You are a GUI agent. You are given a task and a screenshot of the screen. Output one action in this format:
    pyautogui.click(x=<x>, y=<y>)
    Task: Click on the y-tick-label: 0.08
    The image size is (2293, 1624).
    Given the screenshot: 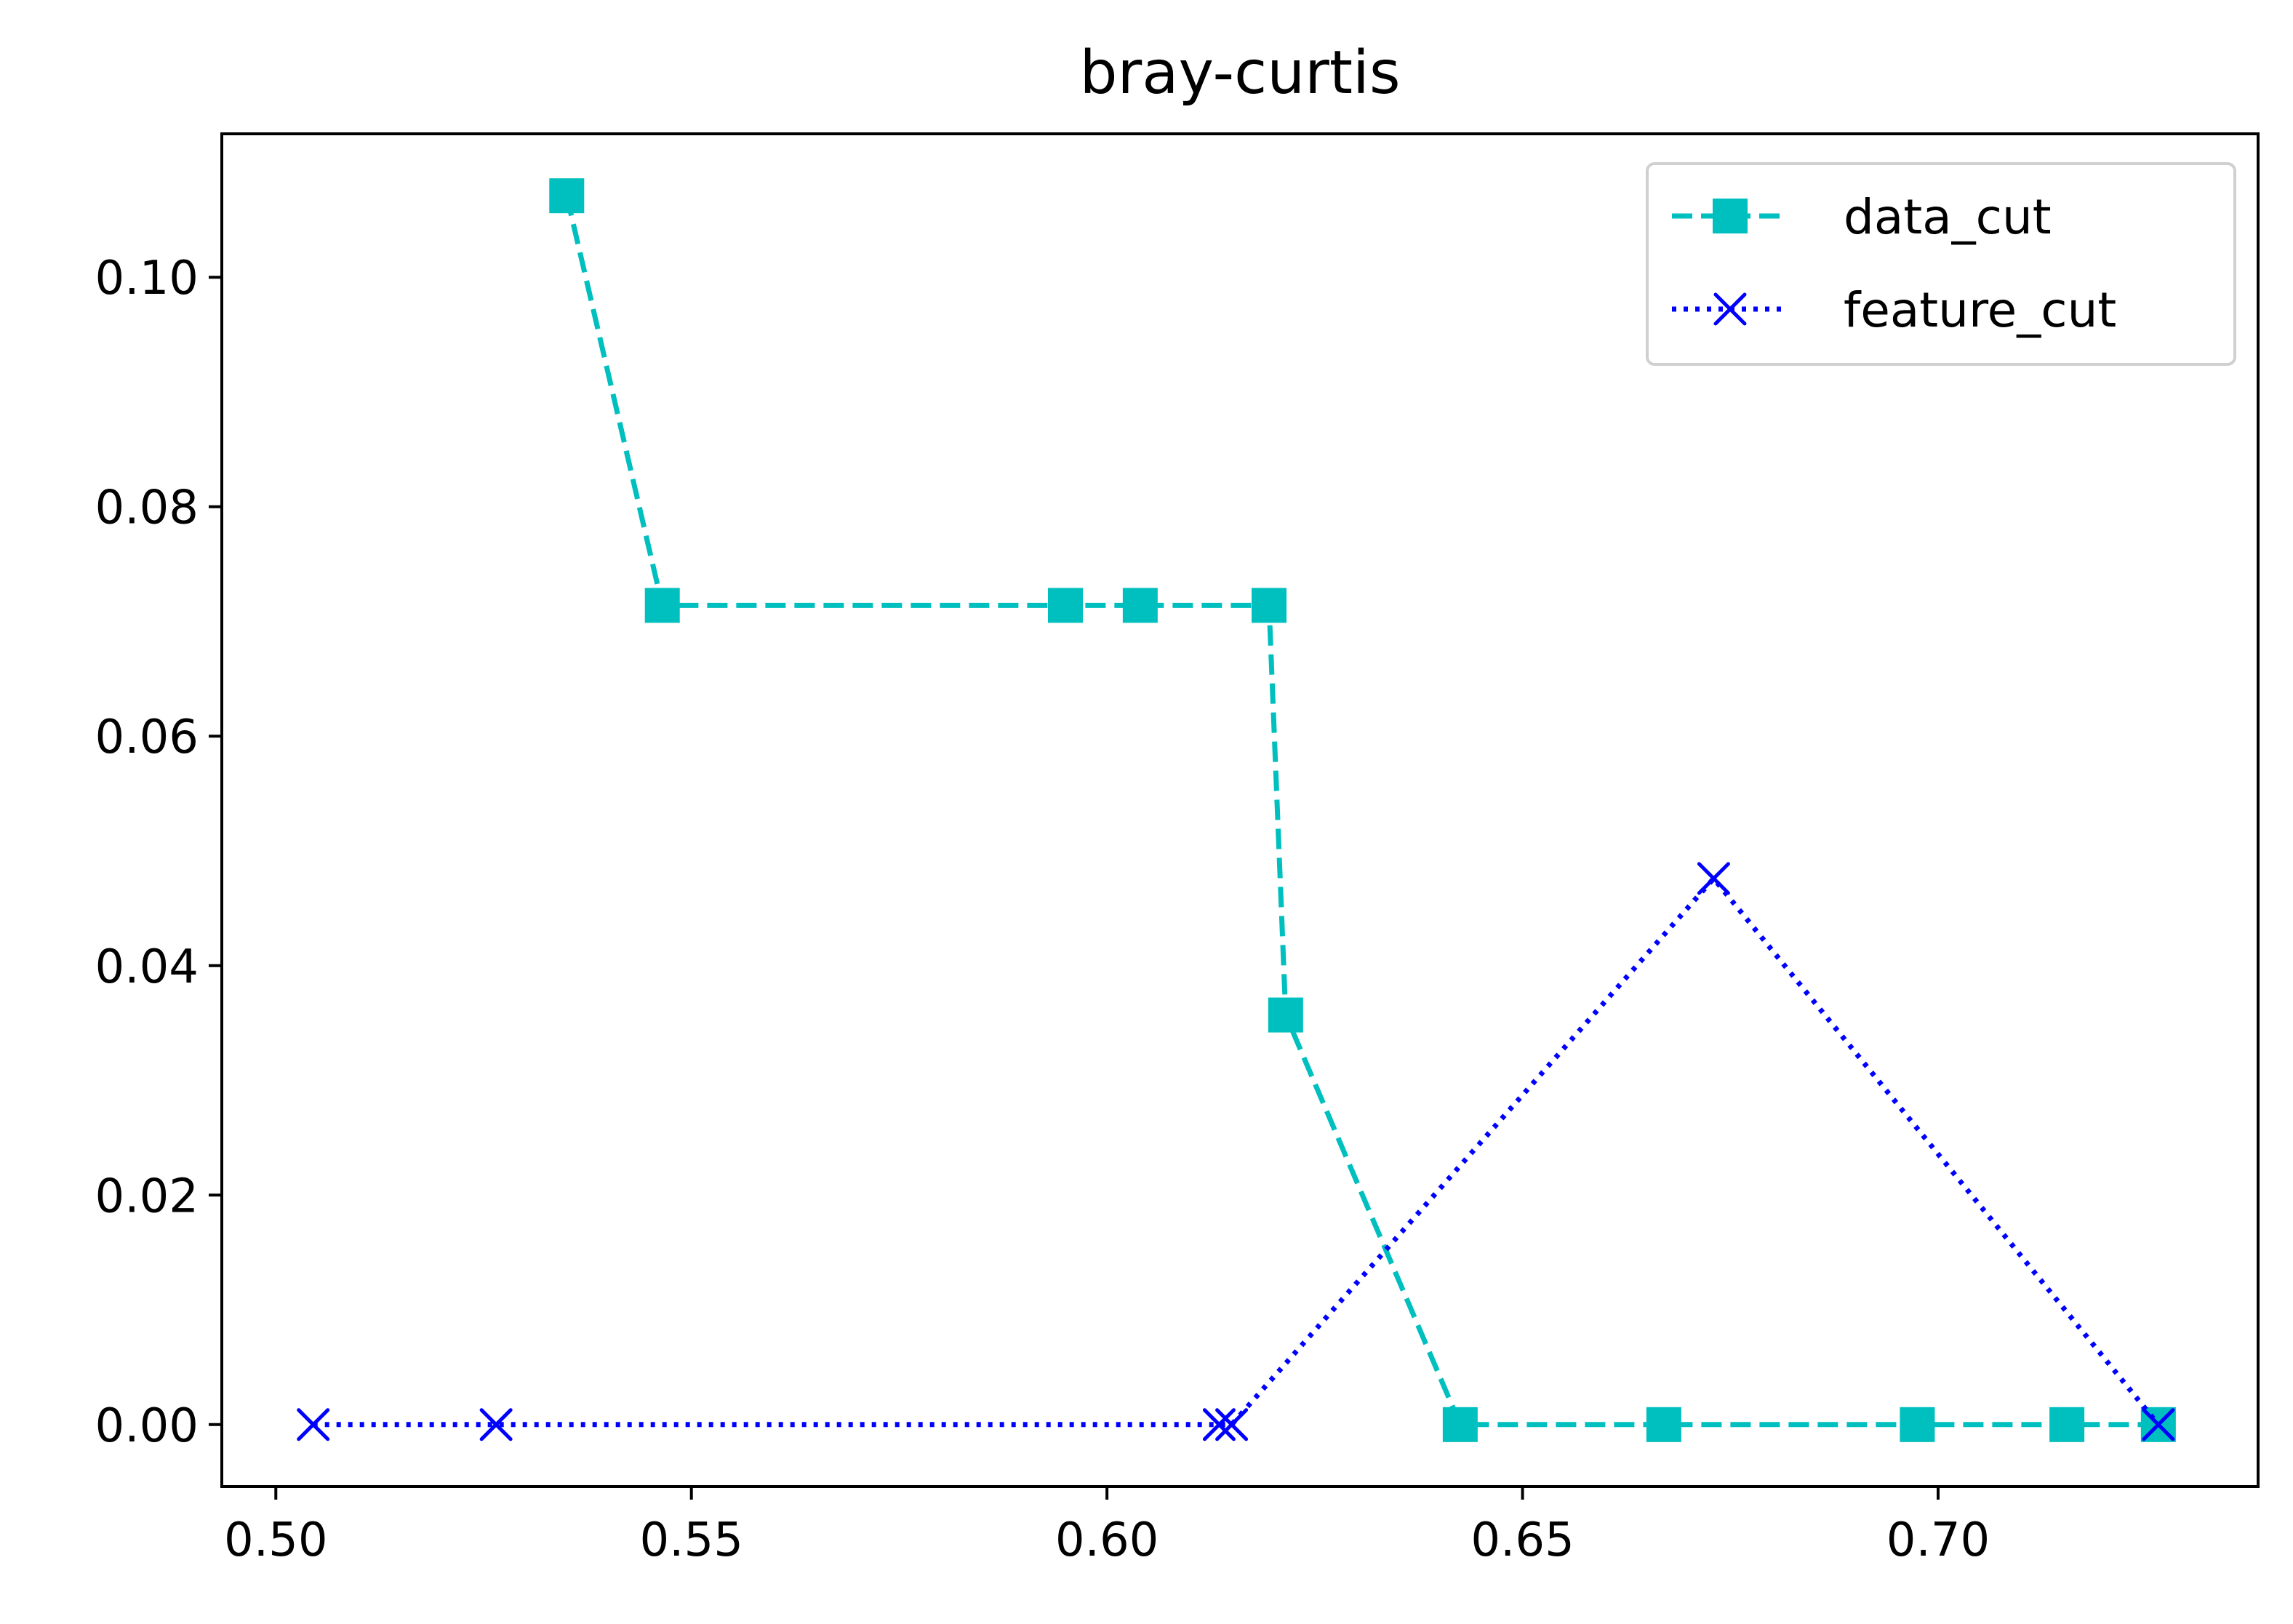 What is the action you would take?
    pyautogui.click(x=147, y=508)
    